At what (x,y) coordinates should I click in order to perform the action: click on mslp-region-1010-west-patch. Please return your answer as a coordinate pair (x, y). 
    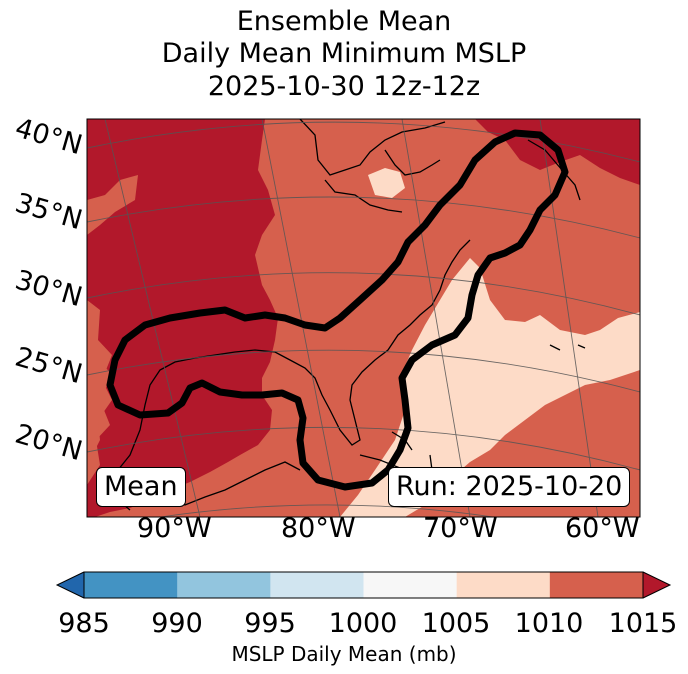
    Looking at the image, I should click on (112, 205).